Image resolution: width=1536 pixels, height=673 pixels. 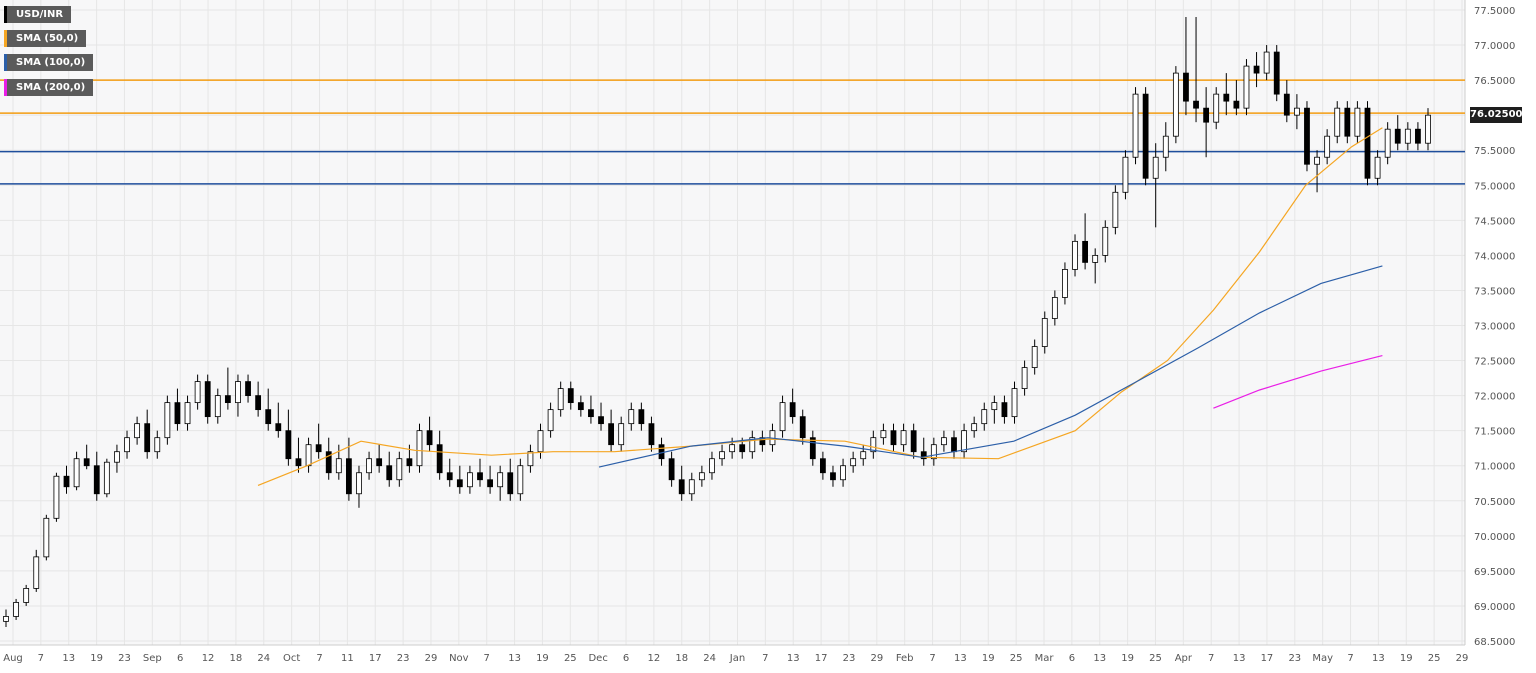 What do you see at coordinates (1496, 115) in the screenshot?
I see `current-price-label: 76.02500` at bounding box center [1496, 115].